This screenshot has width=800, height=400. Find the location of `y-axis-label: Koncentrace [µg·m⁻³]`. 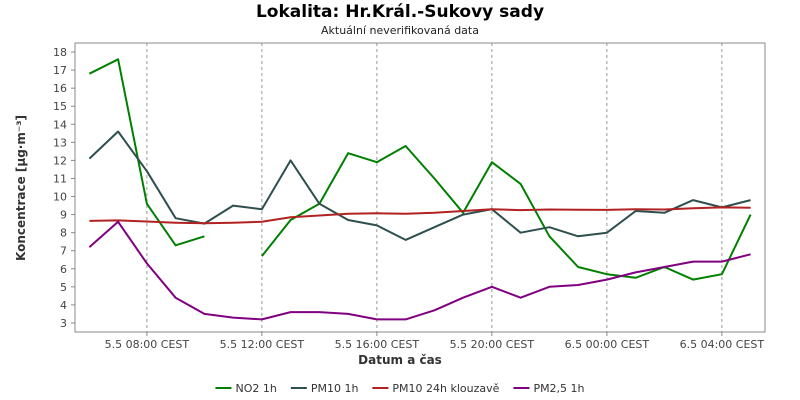

y-axis-label: Koncentrace [µg·m⁻³] is located at coordinates (21, 188).